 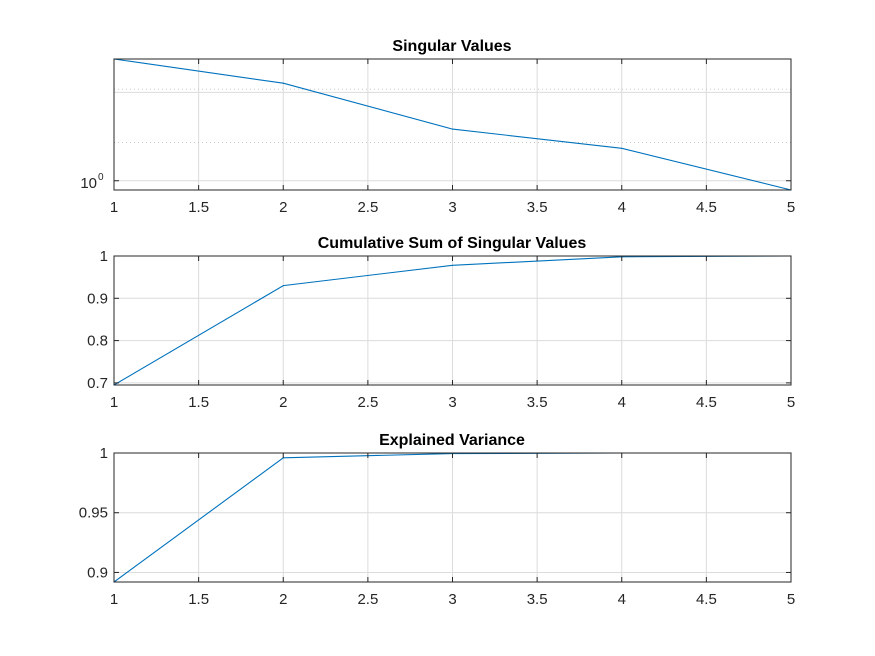 What do you see at coordinates (451, 46) in the screenshot?
I see `plot-title: Singular Values` at bounding box center [451, 46].